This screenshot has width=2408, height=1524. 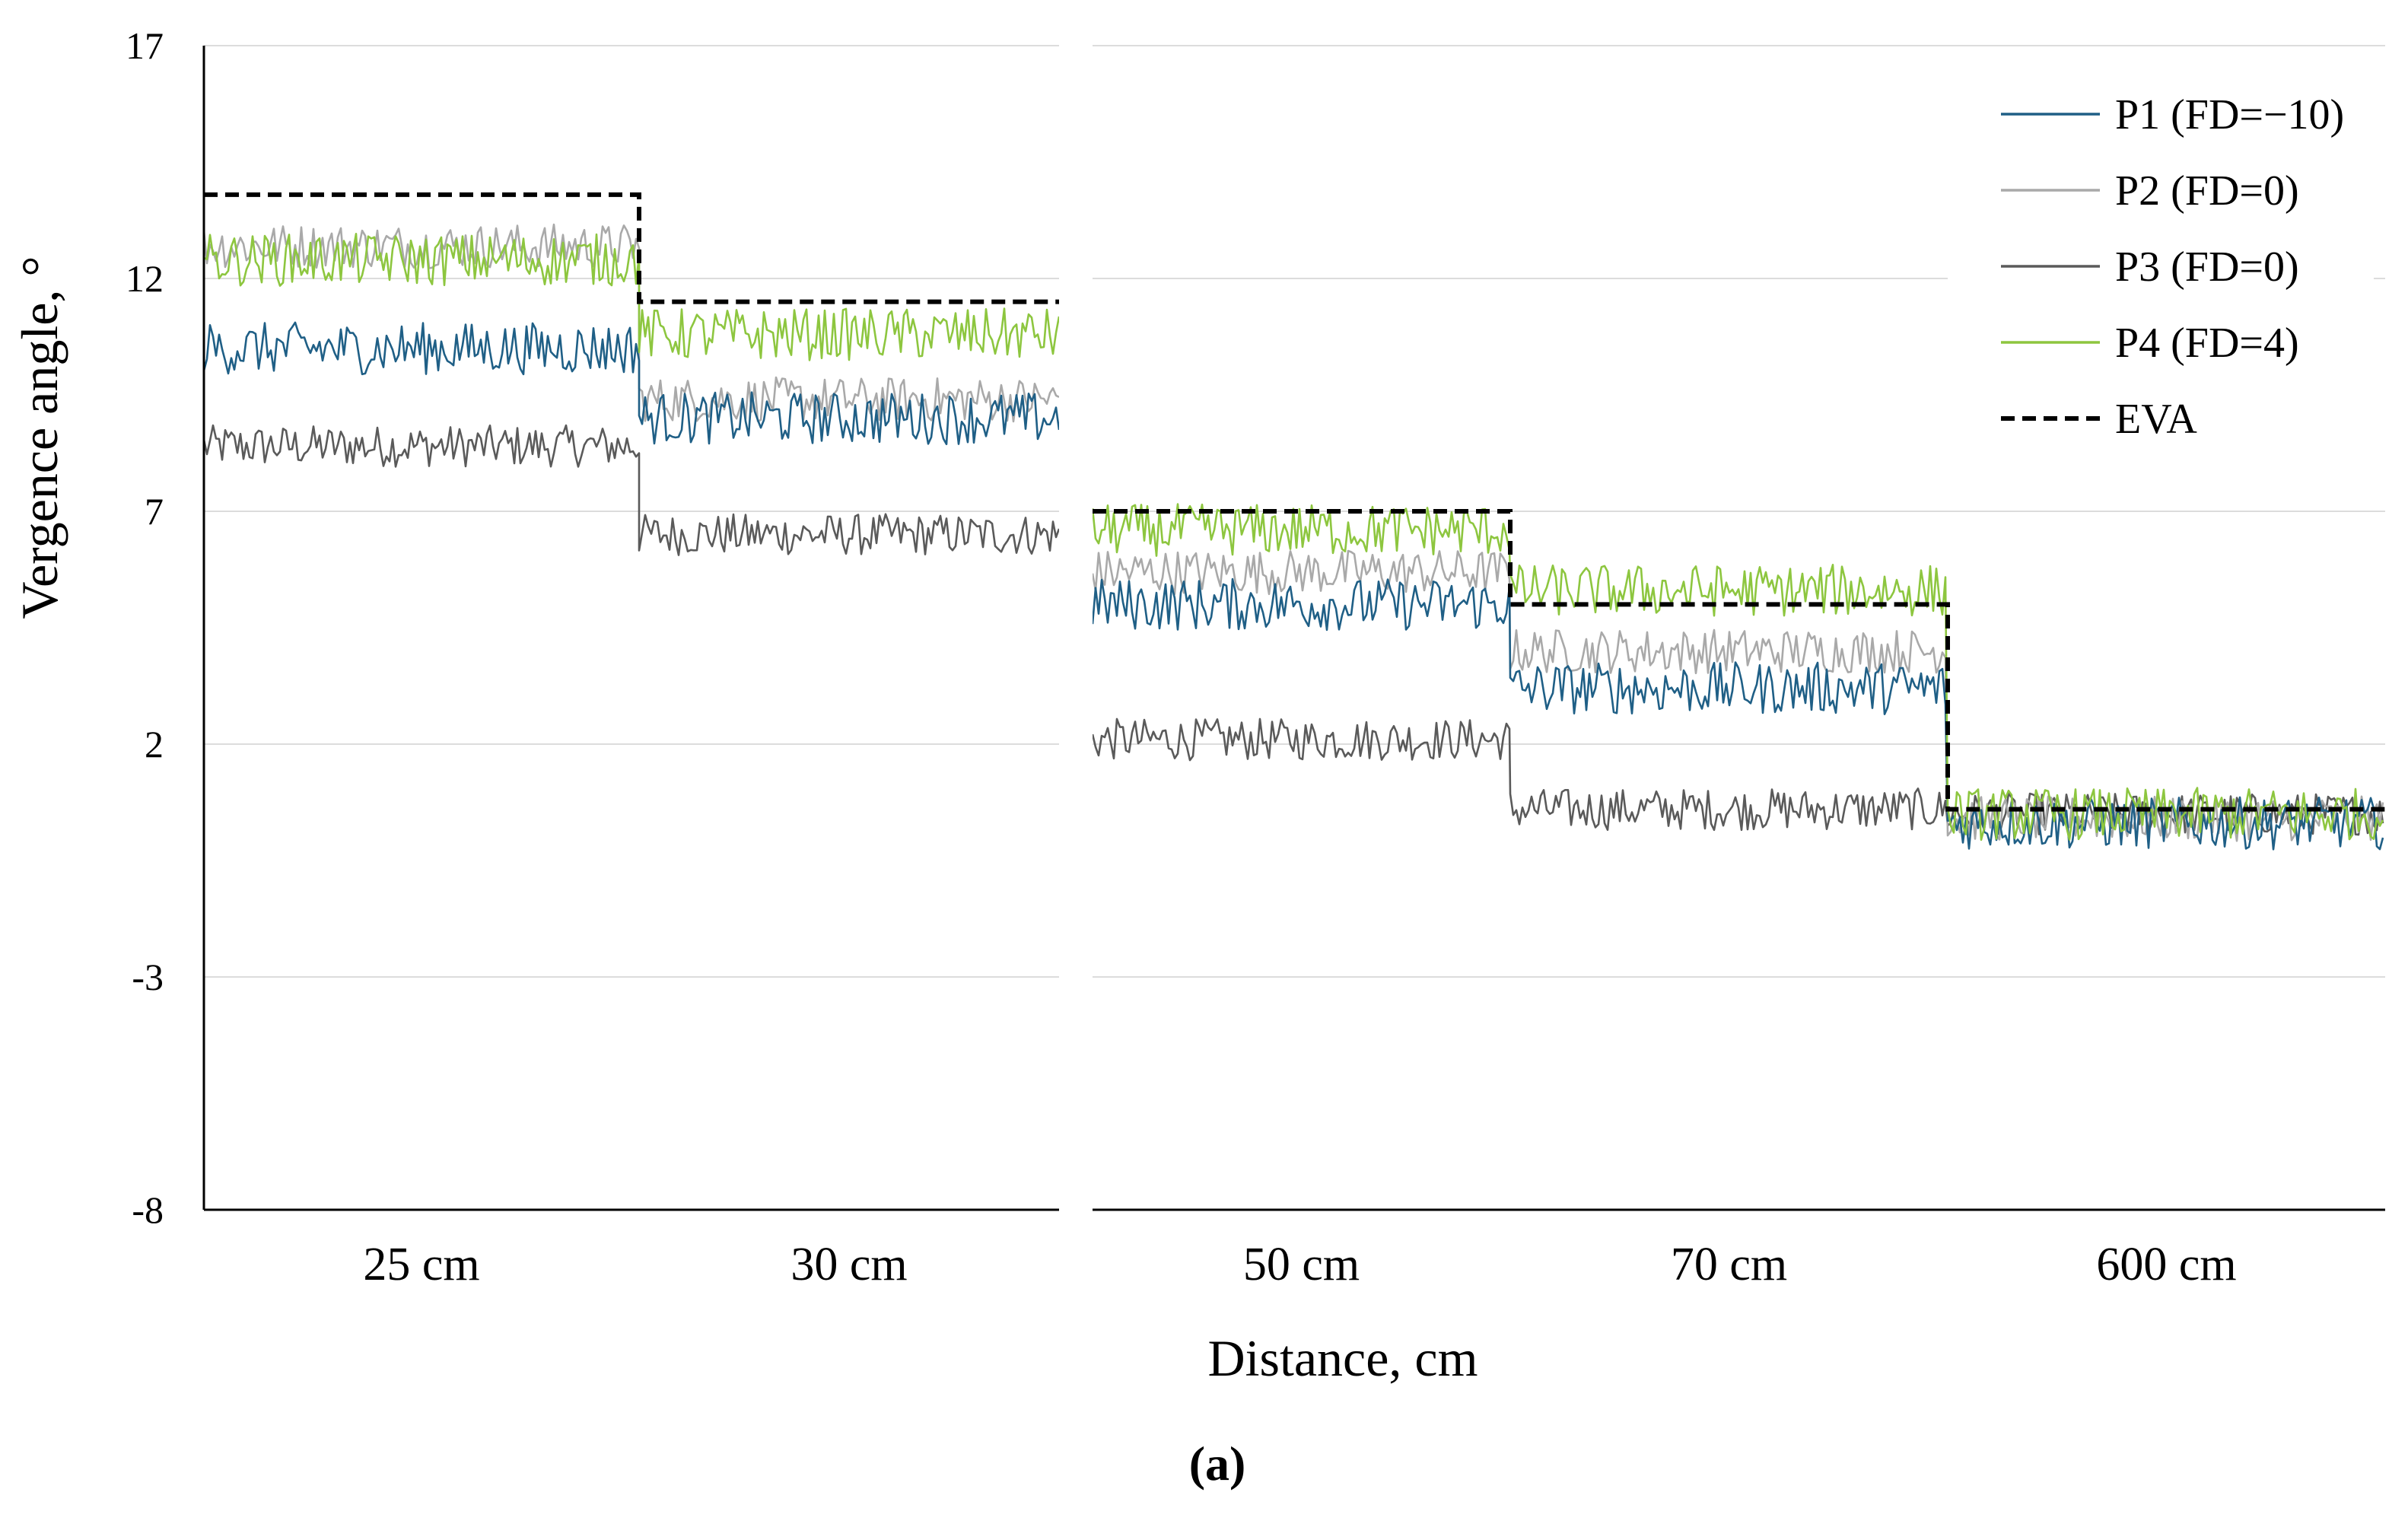 I want to click on y-tick-label: 2, so click(x=154, y=744).